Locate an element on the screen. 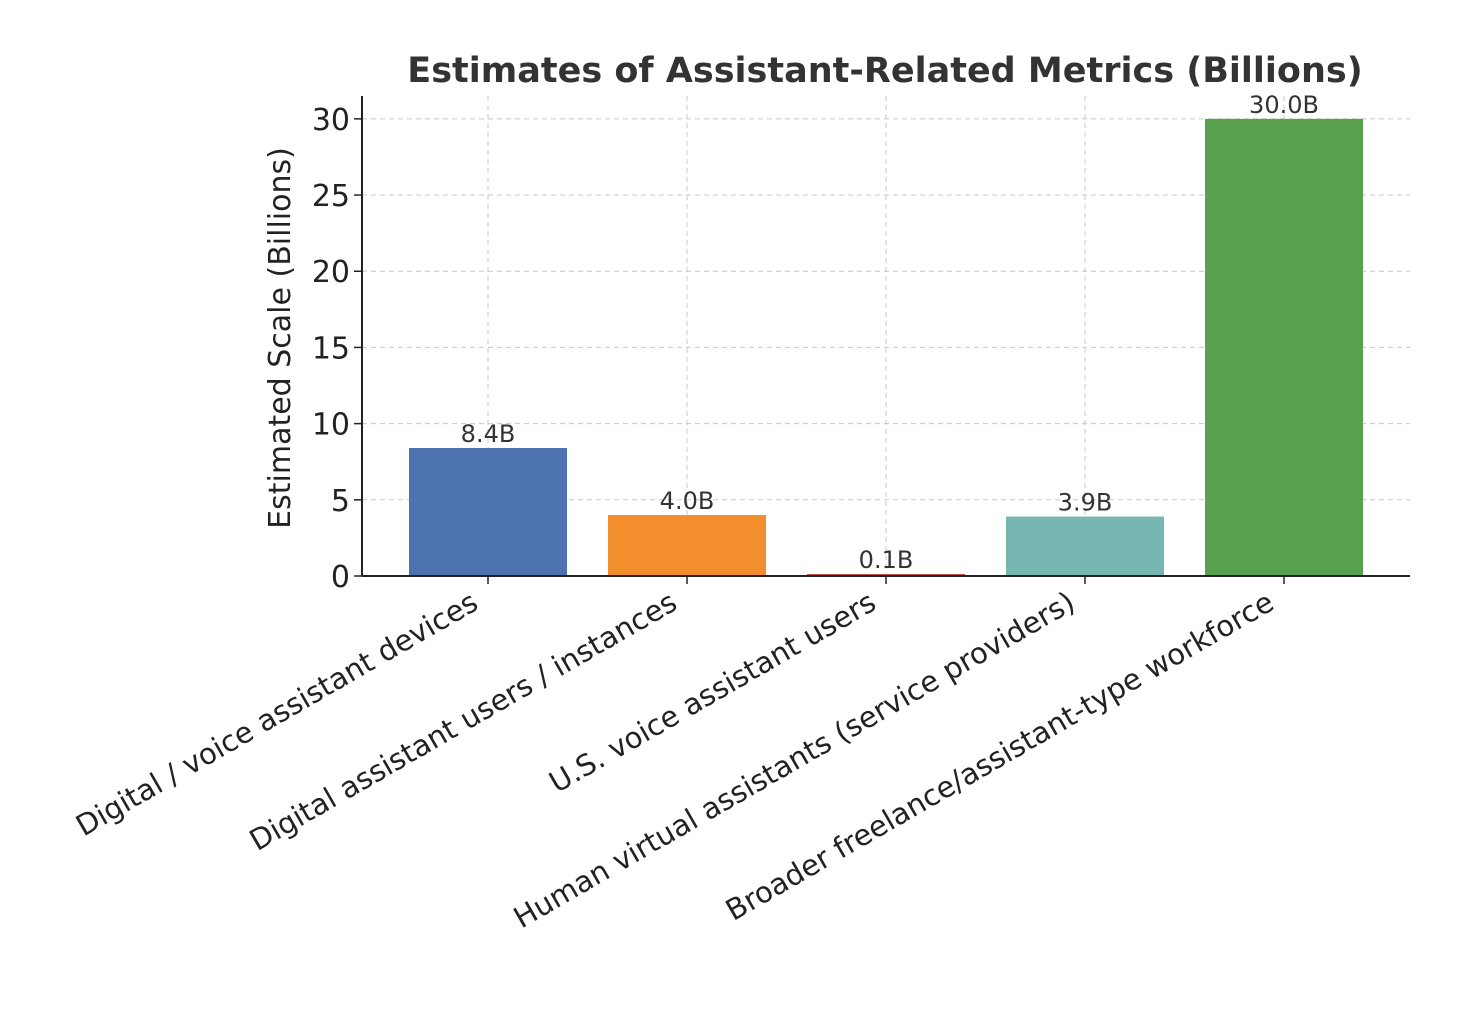 This screenshot has height=1010, width=1484. data-label: 30.0B is located at coordinates (1284, 105).